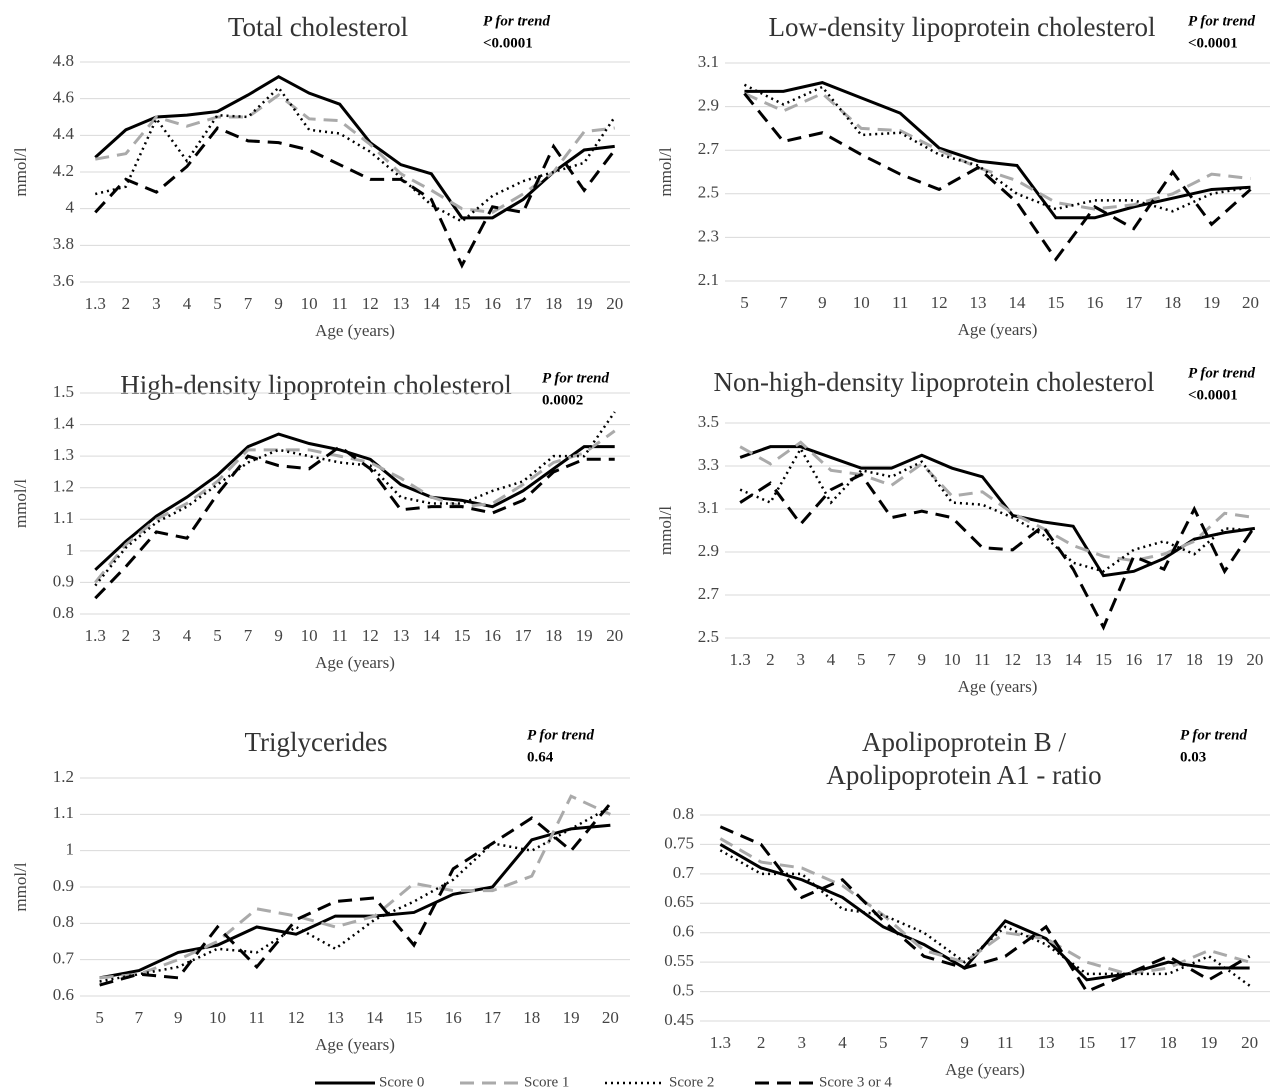  I want to click on y-tick-label: 0.75, so click(679, 842).